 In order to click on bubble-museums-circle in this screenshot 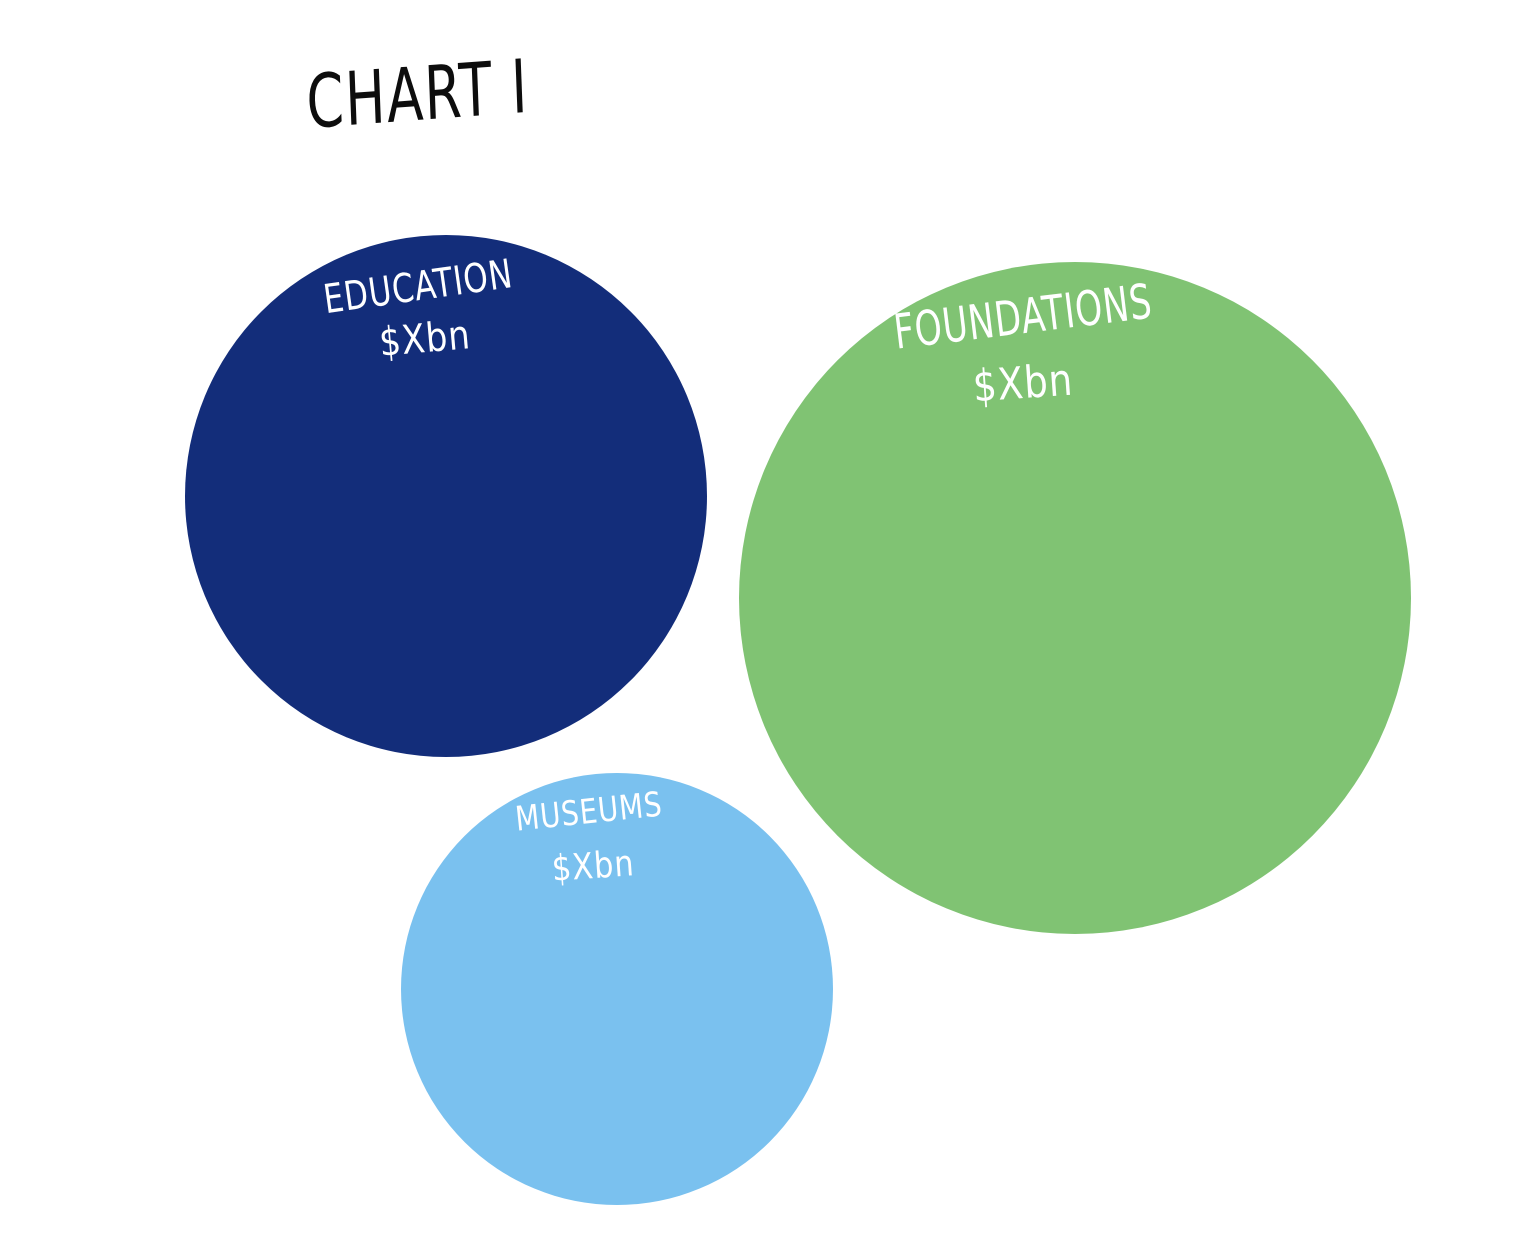, I will do `click(617, 989)`.